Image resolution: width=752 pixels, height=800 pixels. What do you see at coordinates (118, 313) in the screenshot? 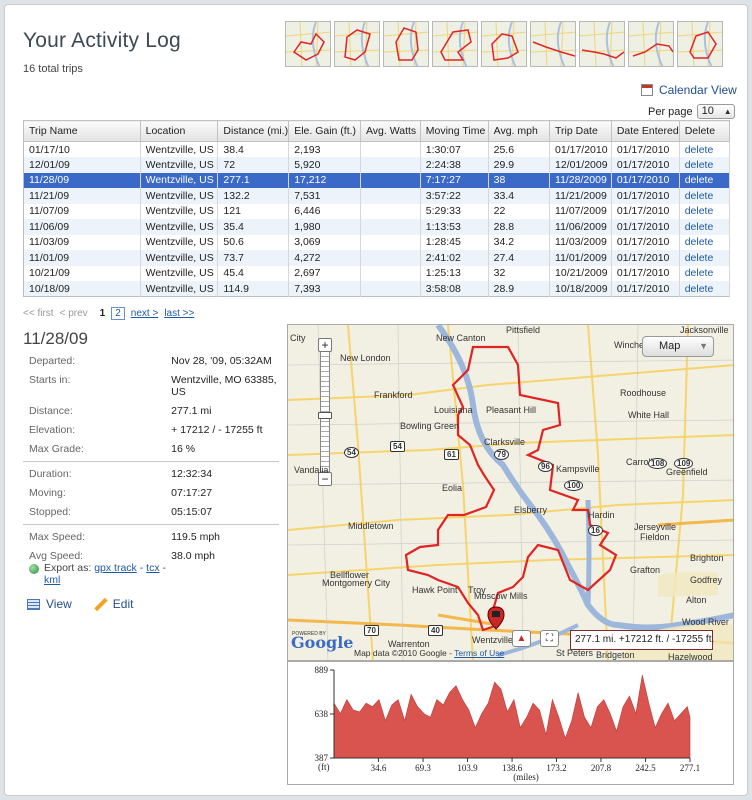
I see `page-2-link: 2` at bounding box center [118, 313].